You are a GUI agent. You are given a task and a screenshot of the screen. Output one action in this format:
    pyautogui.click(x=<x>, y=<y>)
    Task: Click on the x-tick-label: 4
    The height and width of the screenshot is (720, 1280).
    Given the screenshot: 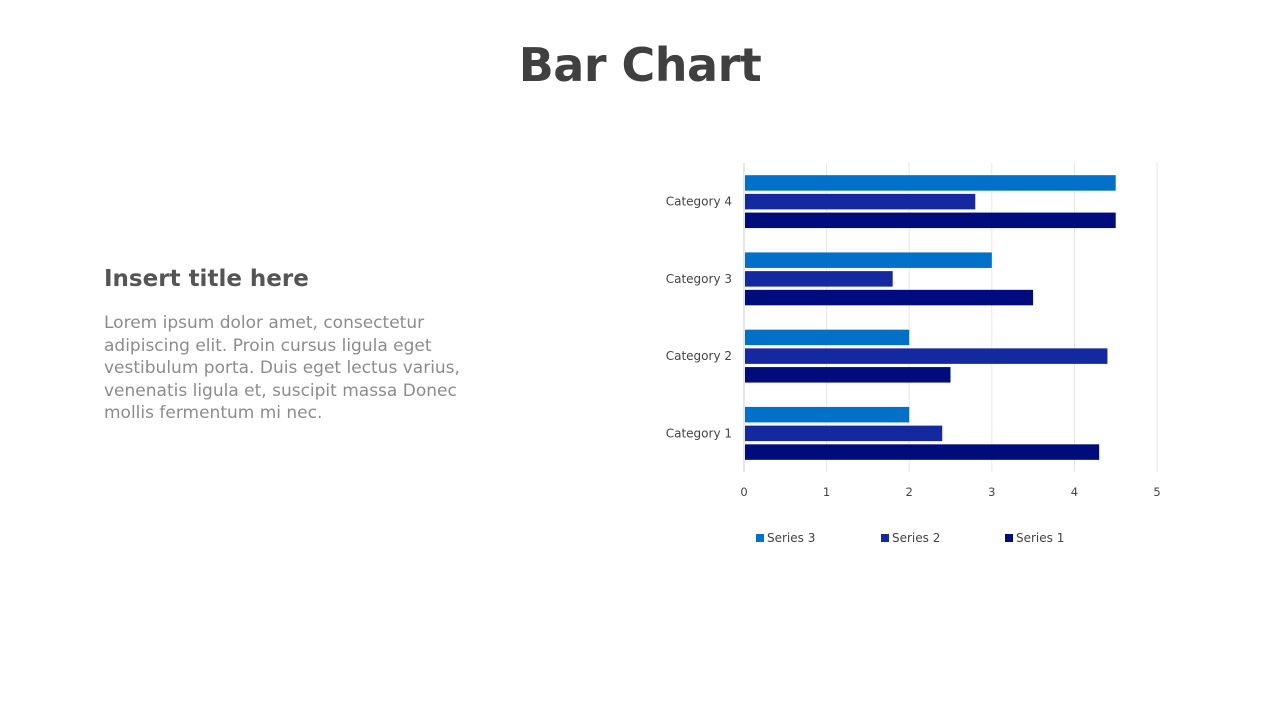 What is the action you would take?
    pyautogui.click(x=1074, y=492)
    